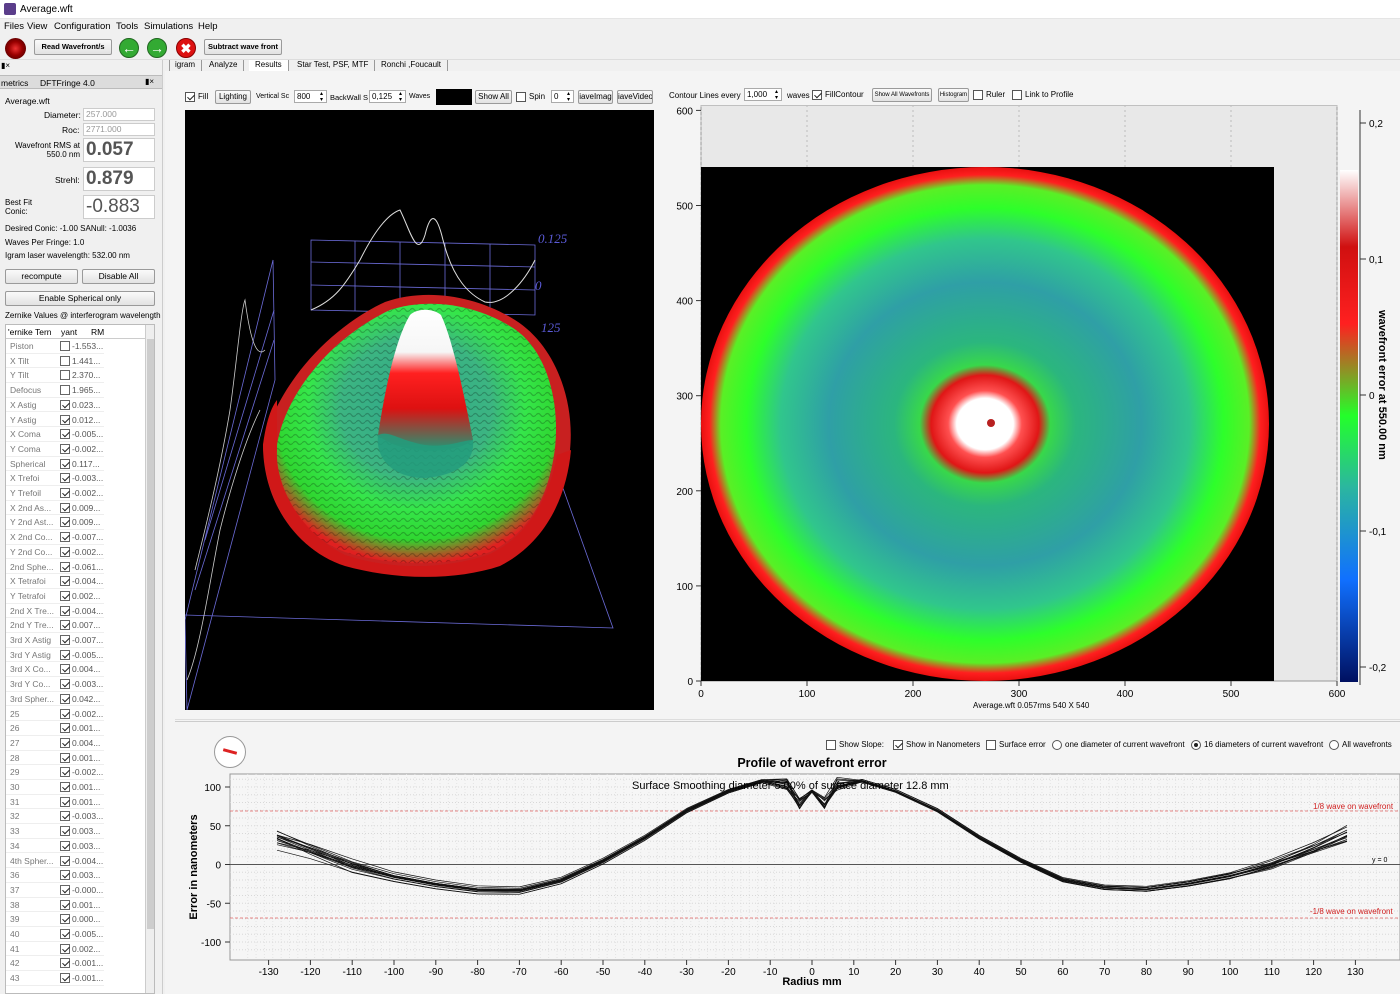  What do you see at coordinates (119, 114) in the screenshot?
I see `diameter-field: 257.000` at bounding box center [119, 114].